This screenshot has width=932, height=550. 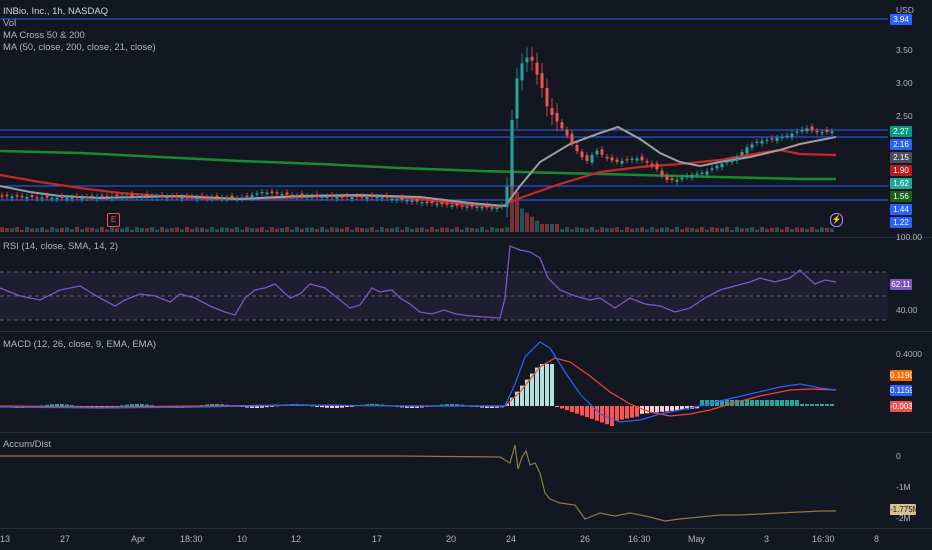 What do you see at coordinates (910, 480) in the screenshot?
I see `accum-axis: 0 -1M -2M` at bounding box center [910, 480].